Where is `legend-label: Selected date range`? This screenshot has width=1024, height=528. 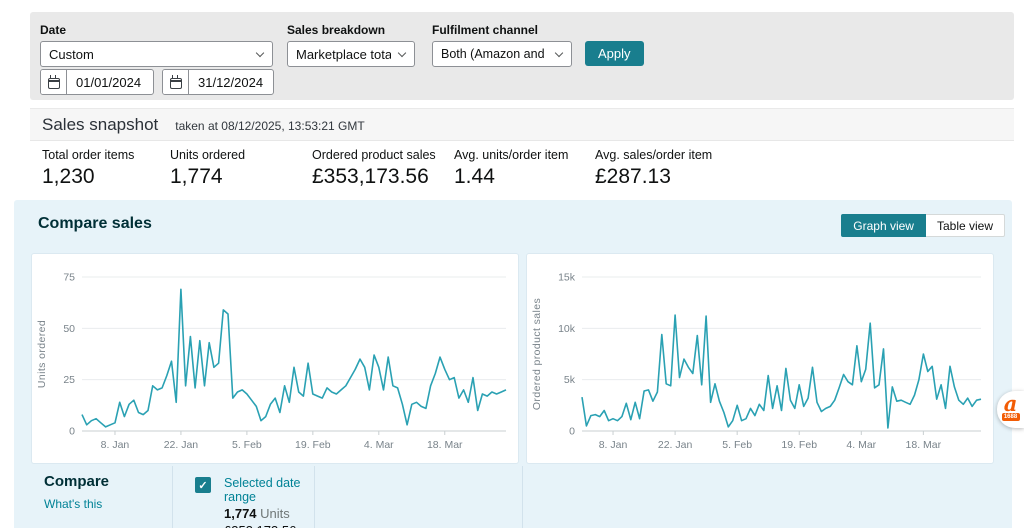
legend-label: Selected date range is located at coordinates (262, 490).